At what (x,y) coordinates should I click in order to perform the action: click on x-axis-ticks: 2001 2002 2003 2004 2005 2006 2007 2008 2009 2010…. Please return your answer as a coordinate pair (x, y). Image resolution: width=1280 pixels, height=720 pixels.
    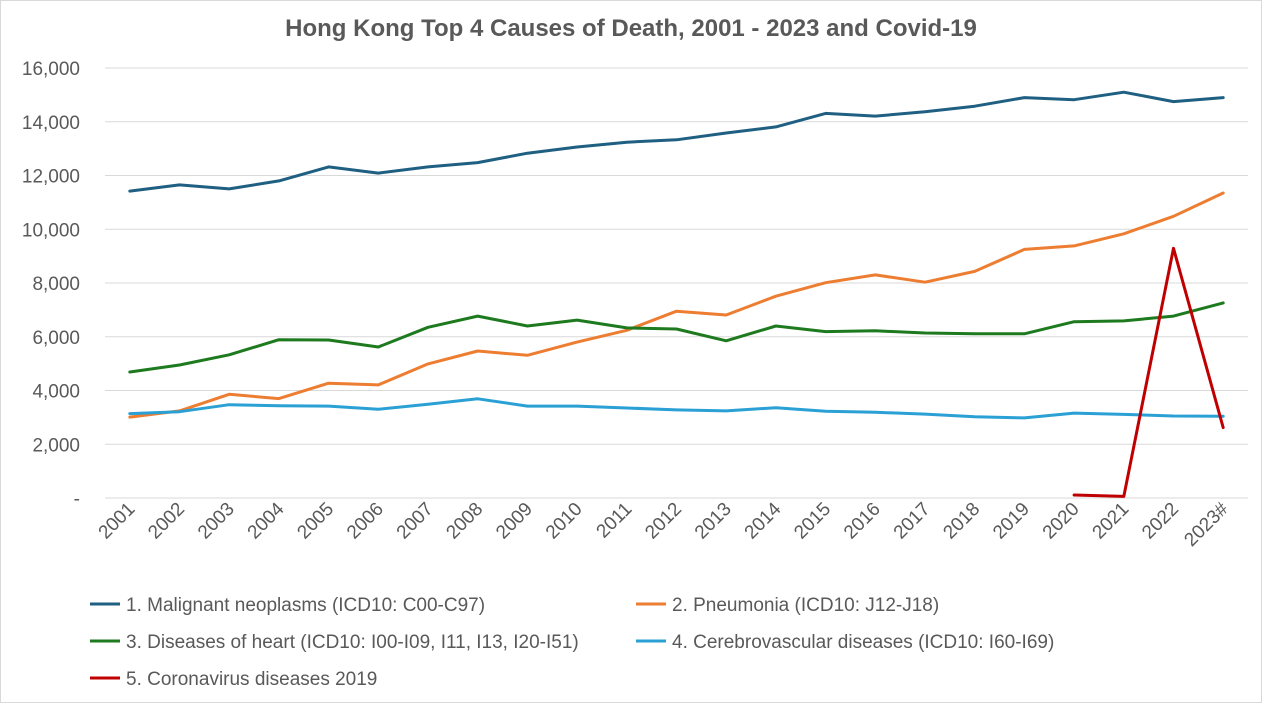
    Looking at the image, I should click on (664, 524).